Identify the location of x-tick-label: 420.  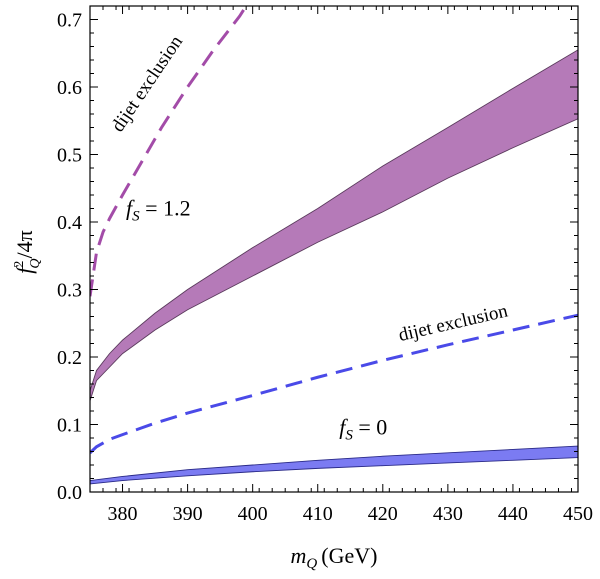
(383, 514).